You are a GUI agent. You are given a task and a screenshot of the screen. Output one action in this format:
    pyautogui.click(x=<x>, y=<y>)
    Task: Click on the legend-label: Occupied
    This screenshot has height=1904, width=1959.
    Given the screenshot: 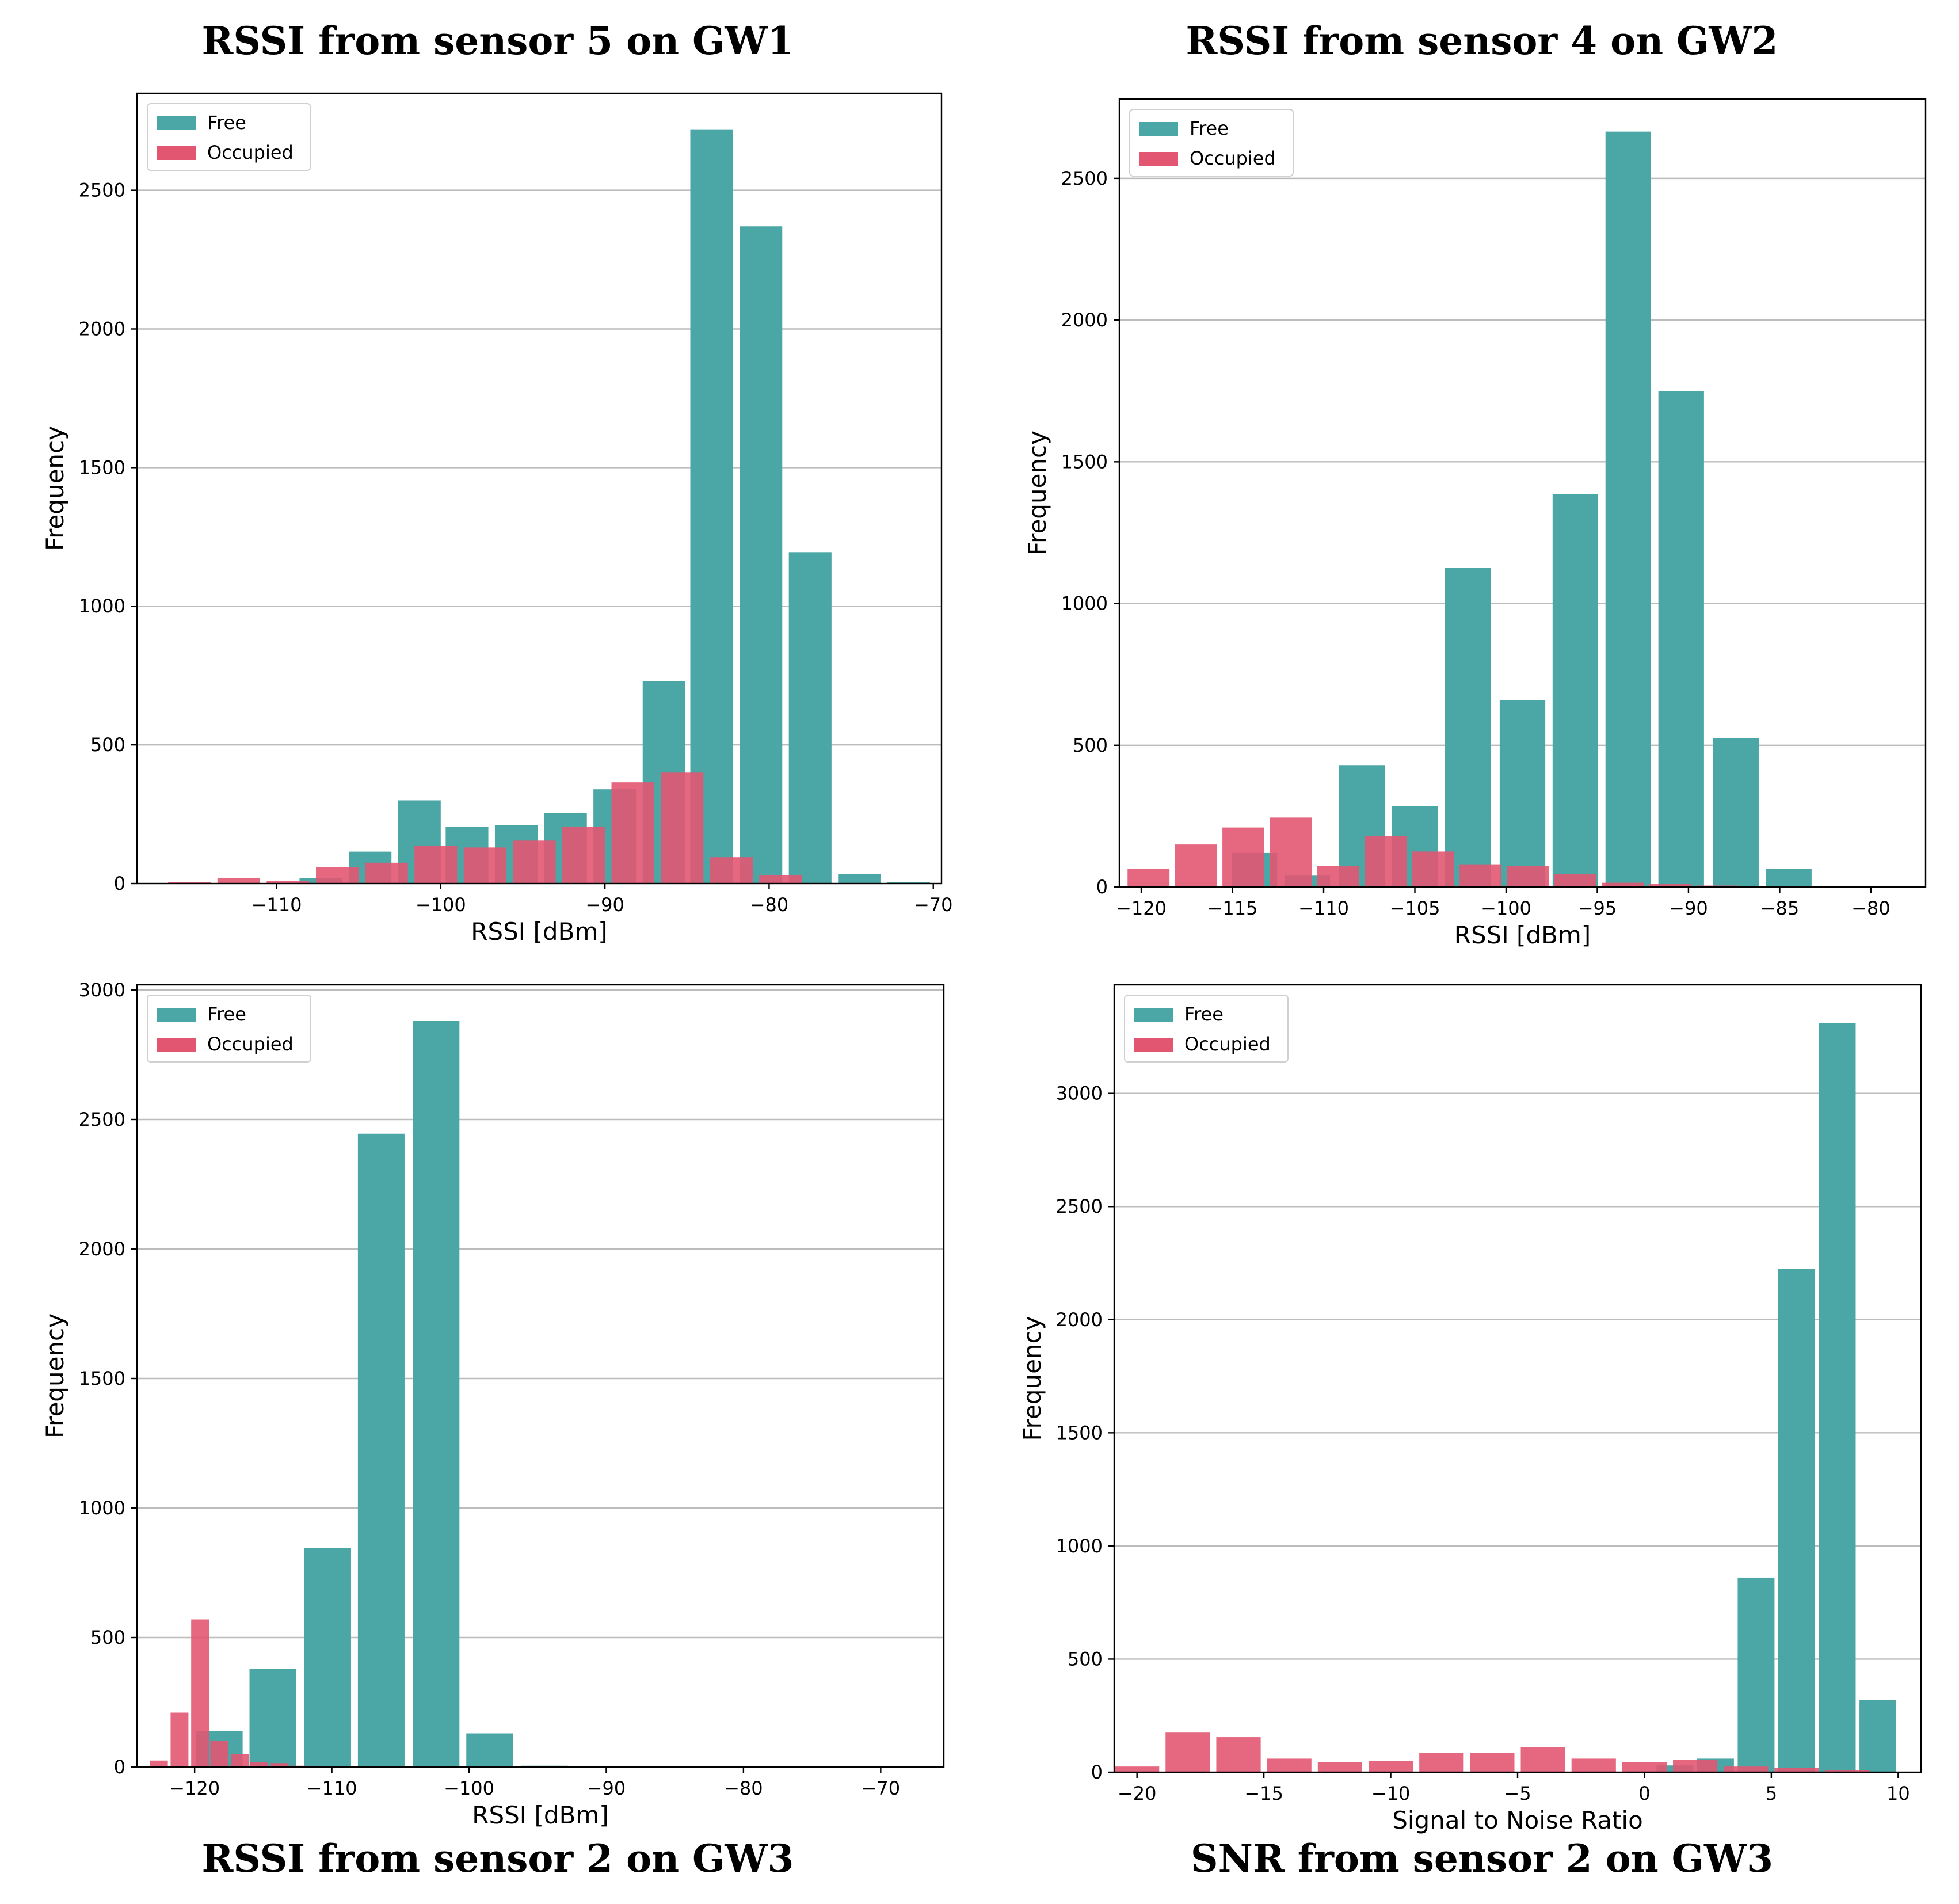 What is the action you would take?
    pyautogui.click(x=1233, y=158)
    